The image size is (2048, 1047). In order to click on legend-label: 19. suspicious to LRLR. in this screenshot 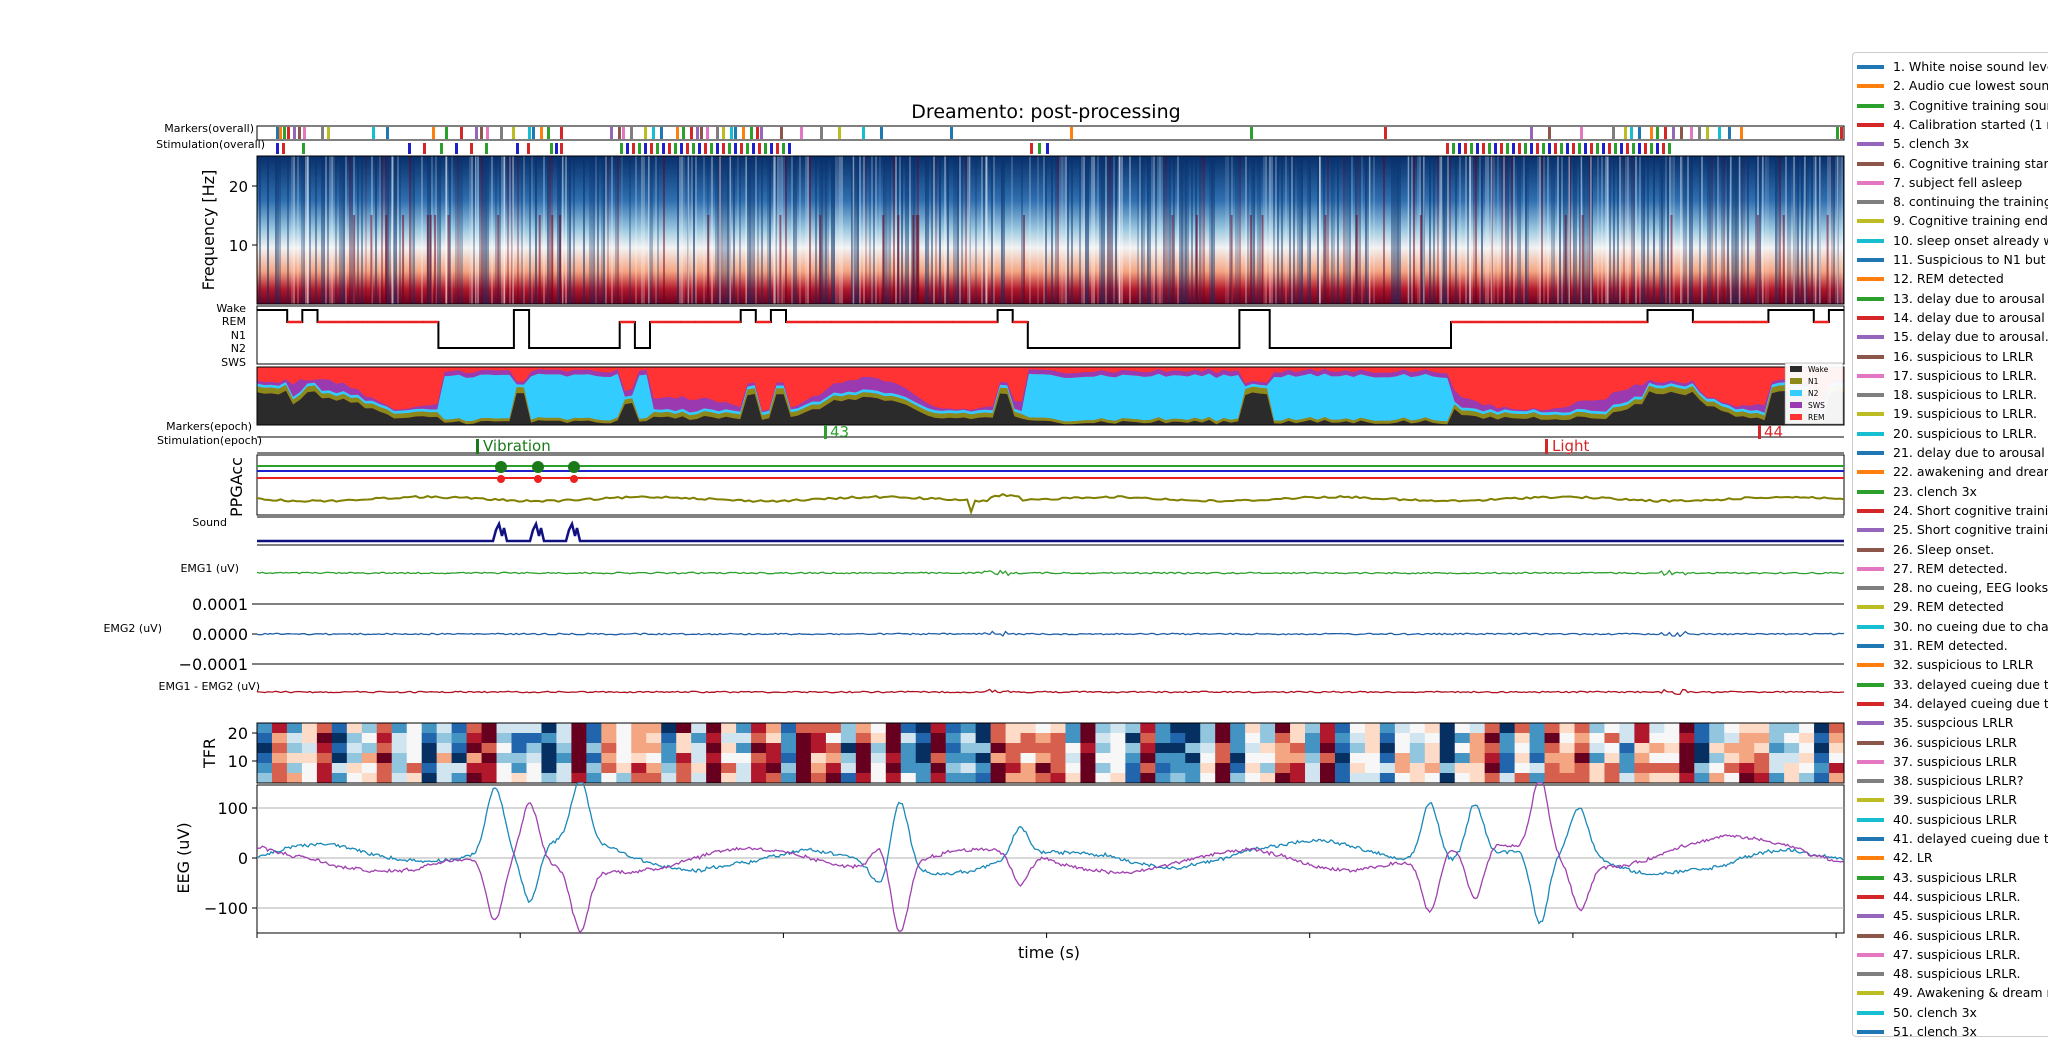, I will do `click(1965, 414)`.